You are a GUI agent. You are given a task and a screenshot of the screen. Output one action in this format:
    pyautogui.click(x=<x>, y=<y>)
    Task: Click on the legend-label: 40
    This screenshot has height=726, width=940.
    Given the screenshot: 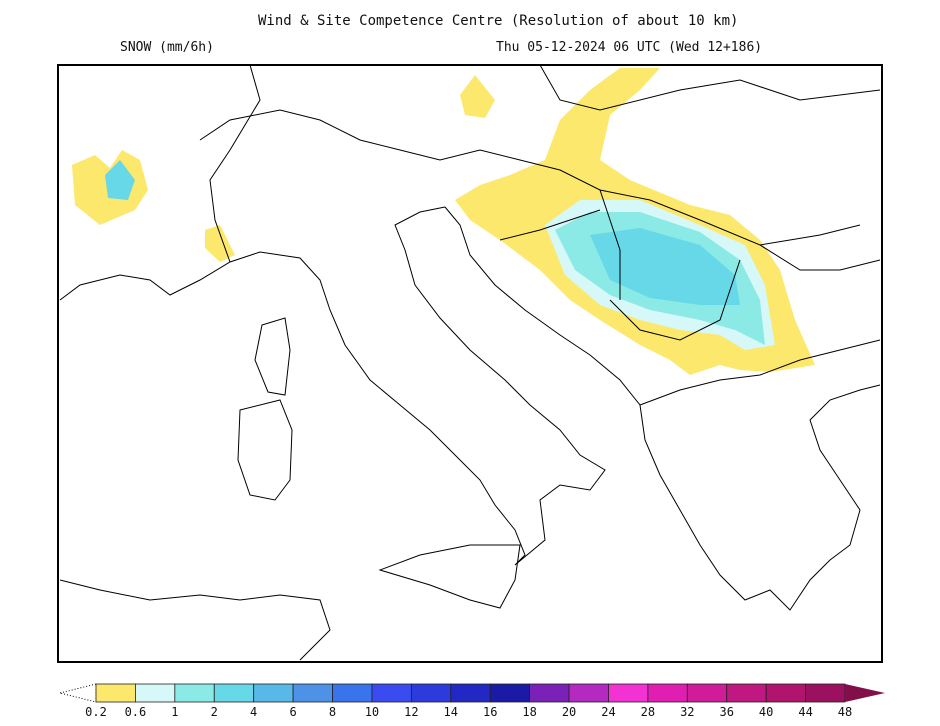 What is the action you would take?
    pyautogui.click(x=766, y=712)
    